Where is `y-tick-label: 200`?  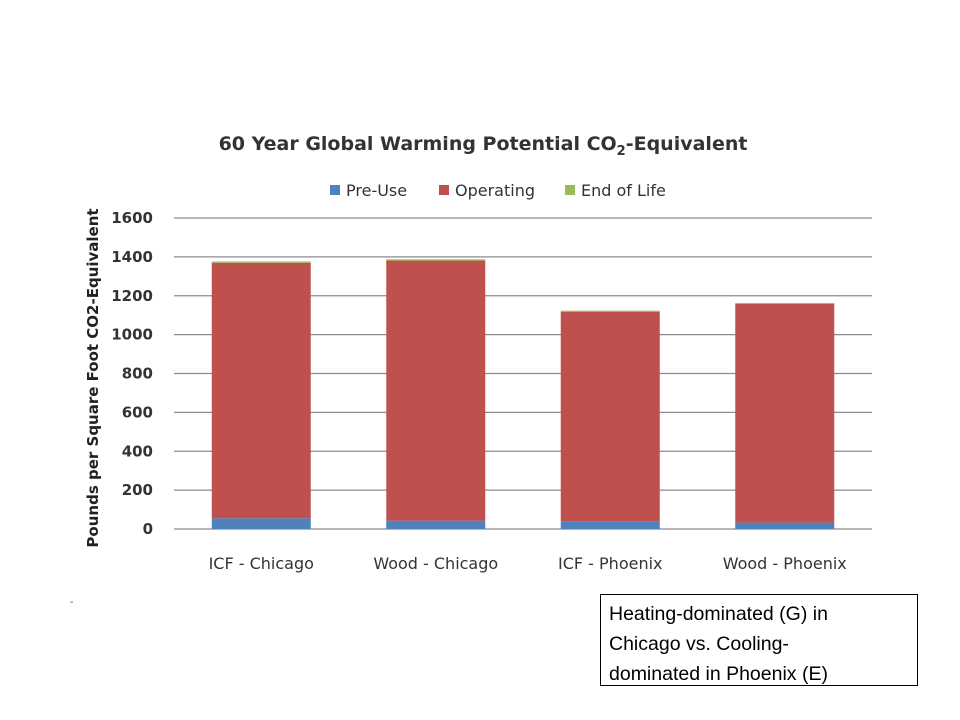 y-tick-label: 200 is located at coordinates (137, 490).